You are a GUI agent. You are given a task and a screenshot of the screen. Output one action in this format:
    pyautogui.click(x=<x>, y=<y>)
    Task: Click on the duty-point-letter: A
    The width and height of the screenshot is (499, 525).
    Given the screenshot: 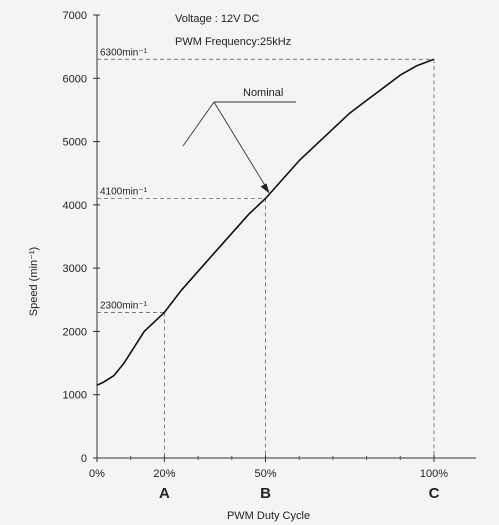 What is the action you would take?
    pyautogui.click(x=164, y=493)
    